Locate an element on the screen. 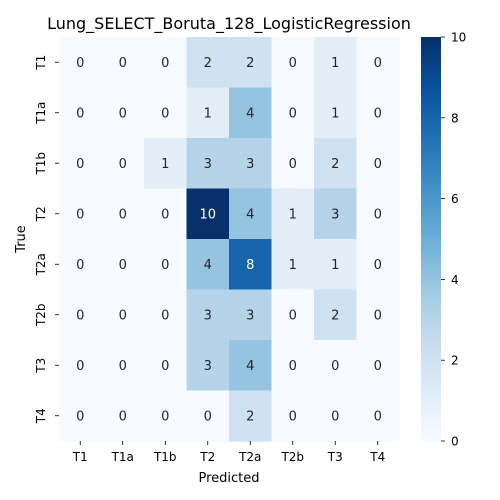 This screenshot has width=500, height=500. y-axis: T1 T1a T1b T2 T2a T2b T3 T4 is located at coordinates (46, 239).